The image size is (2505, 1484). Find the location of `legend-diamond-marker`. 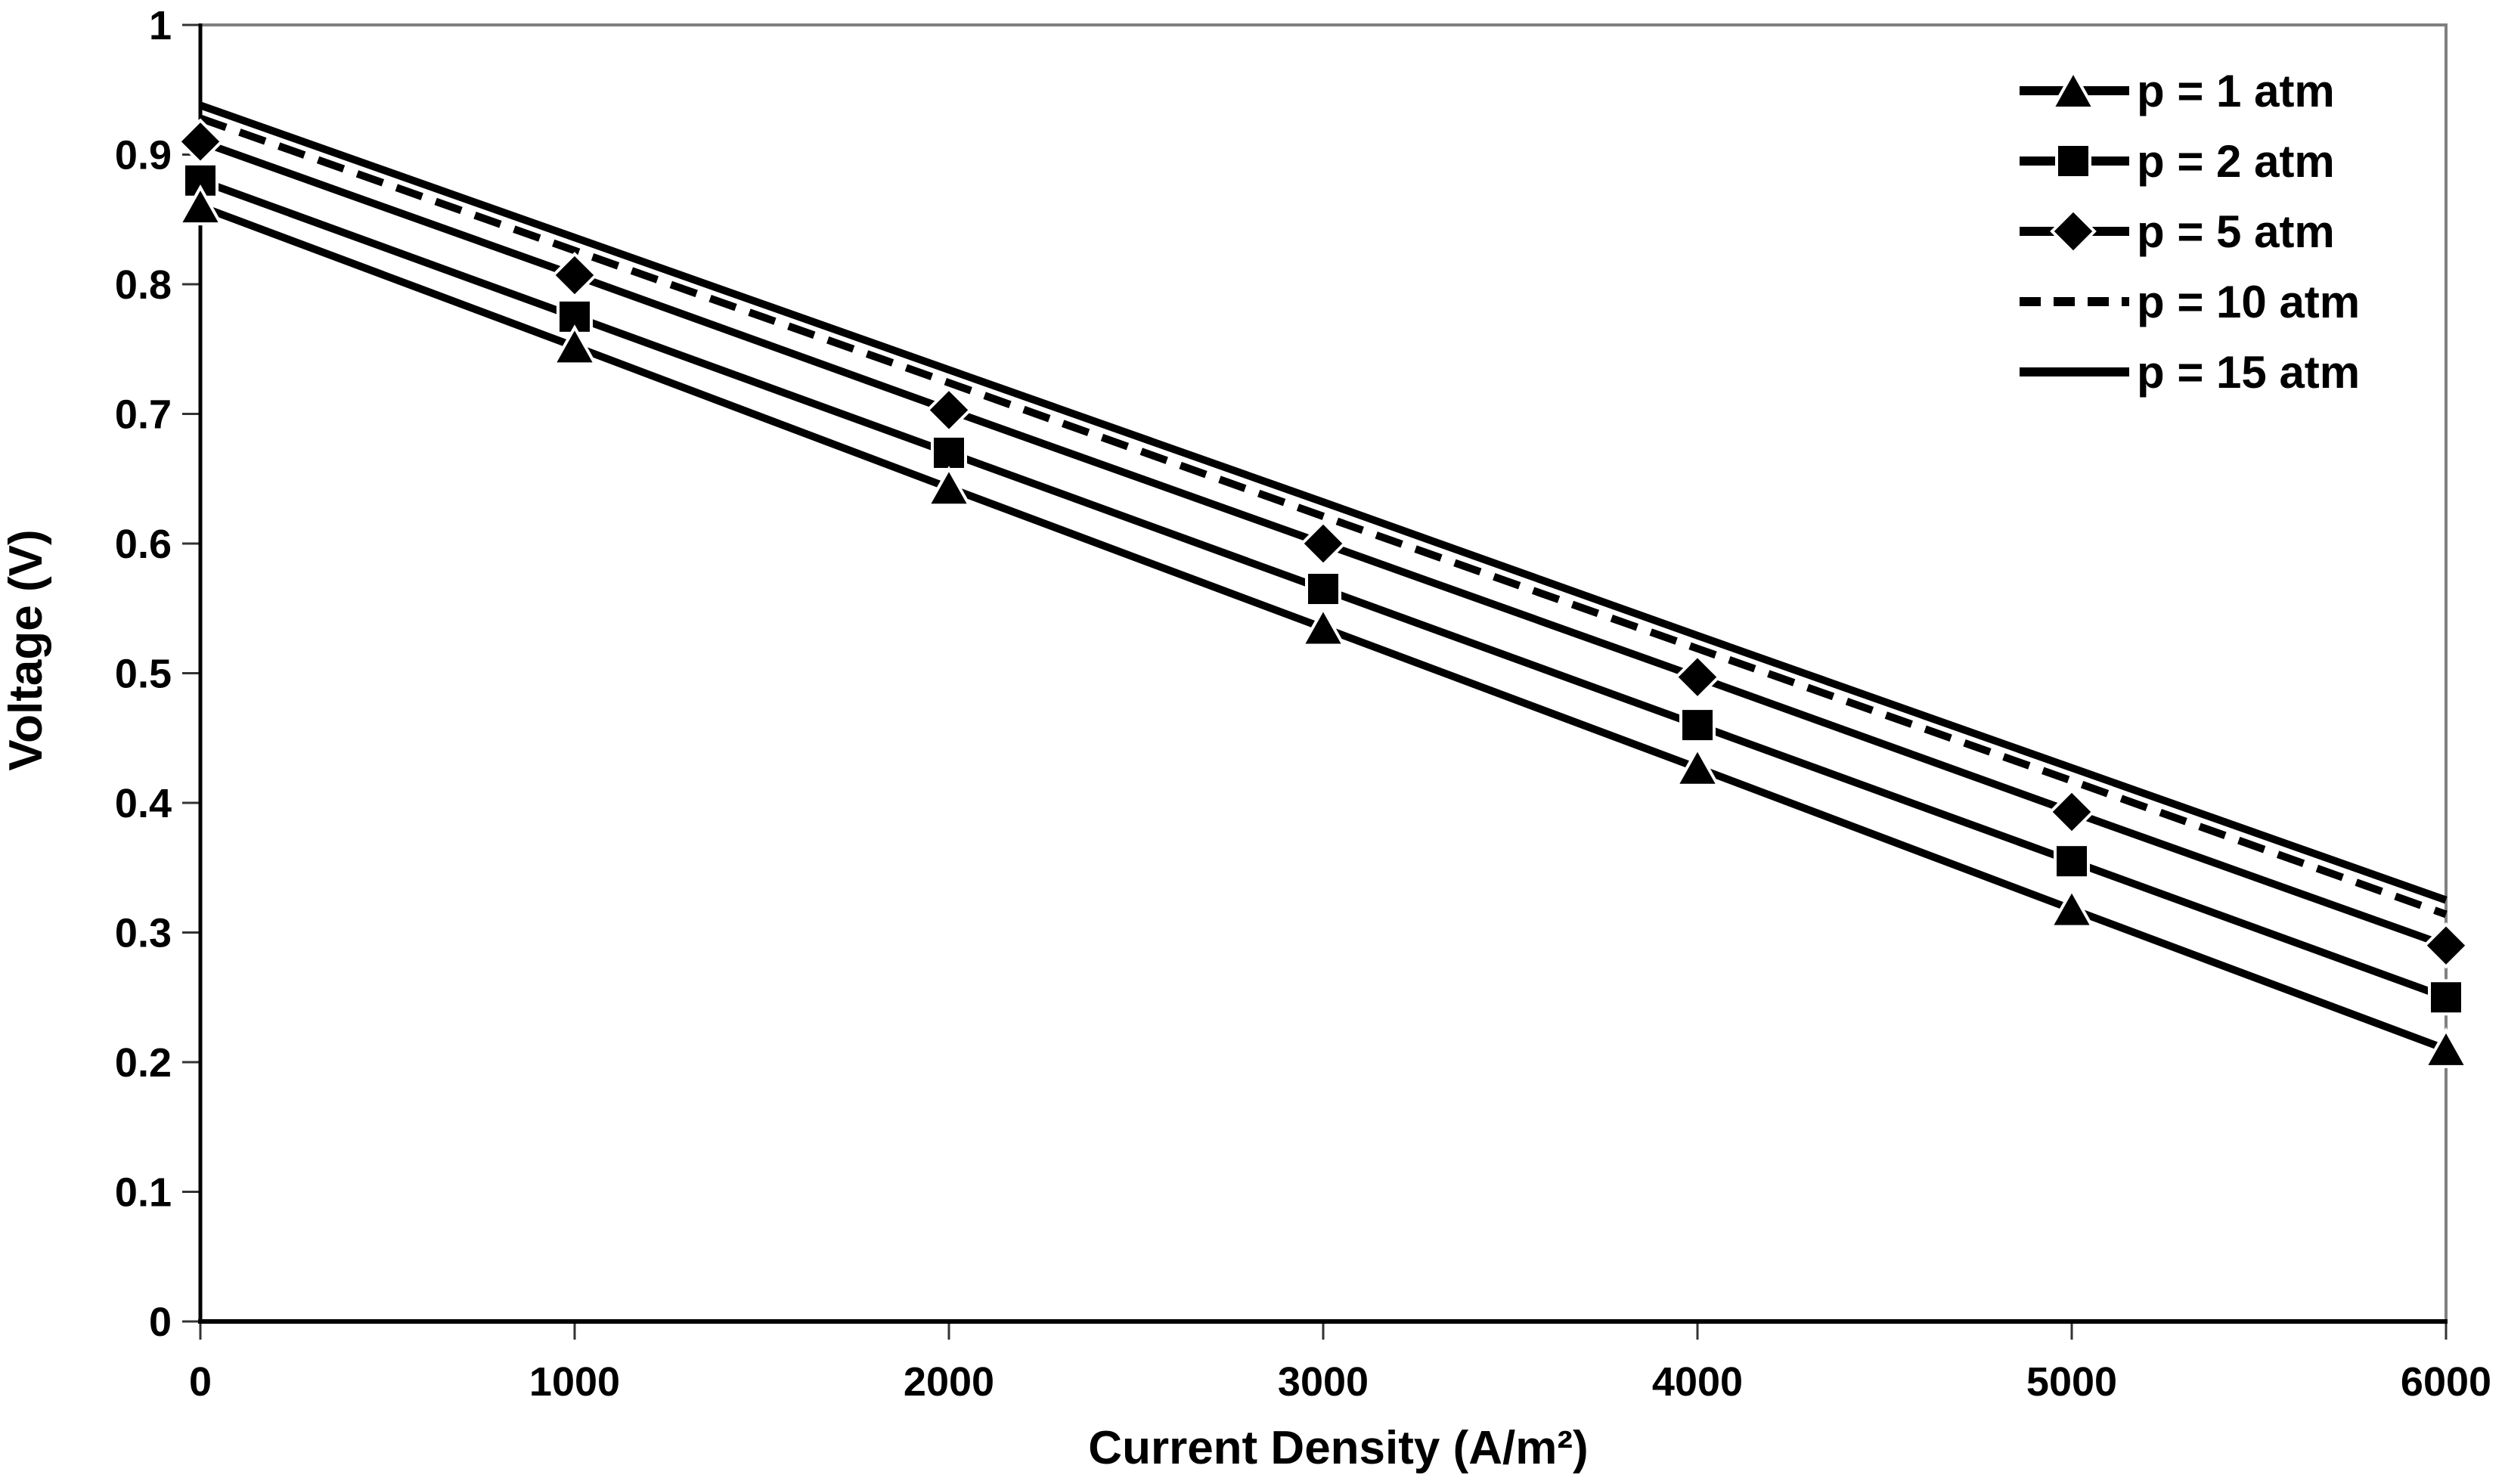

legend-diamond-marker is located at coordinates (2073, 232).